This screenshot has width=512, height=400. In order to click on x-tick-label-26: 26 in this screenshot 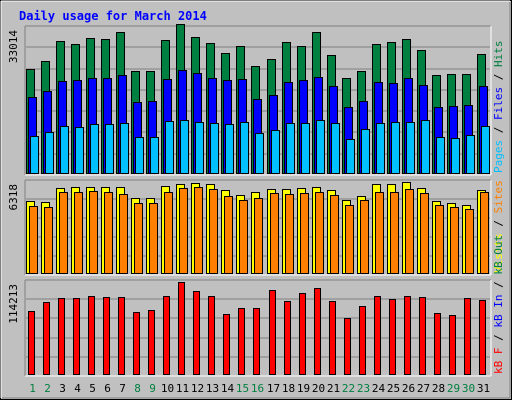, I will do `click(408, 388)`.